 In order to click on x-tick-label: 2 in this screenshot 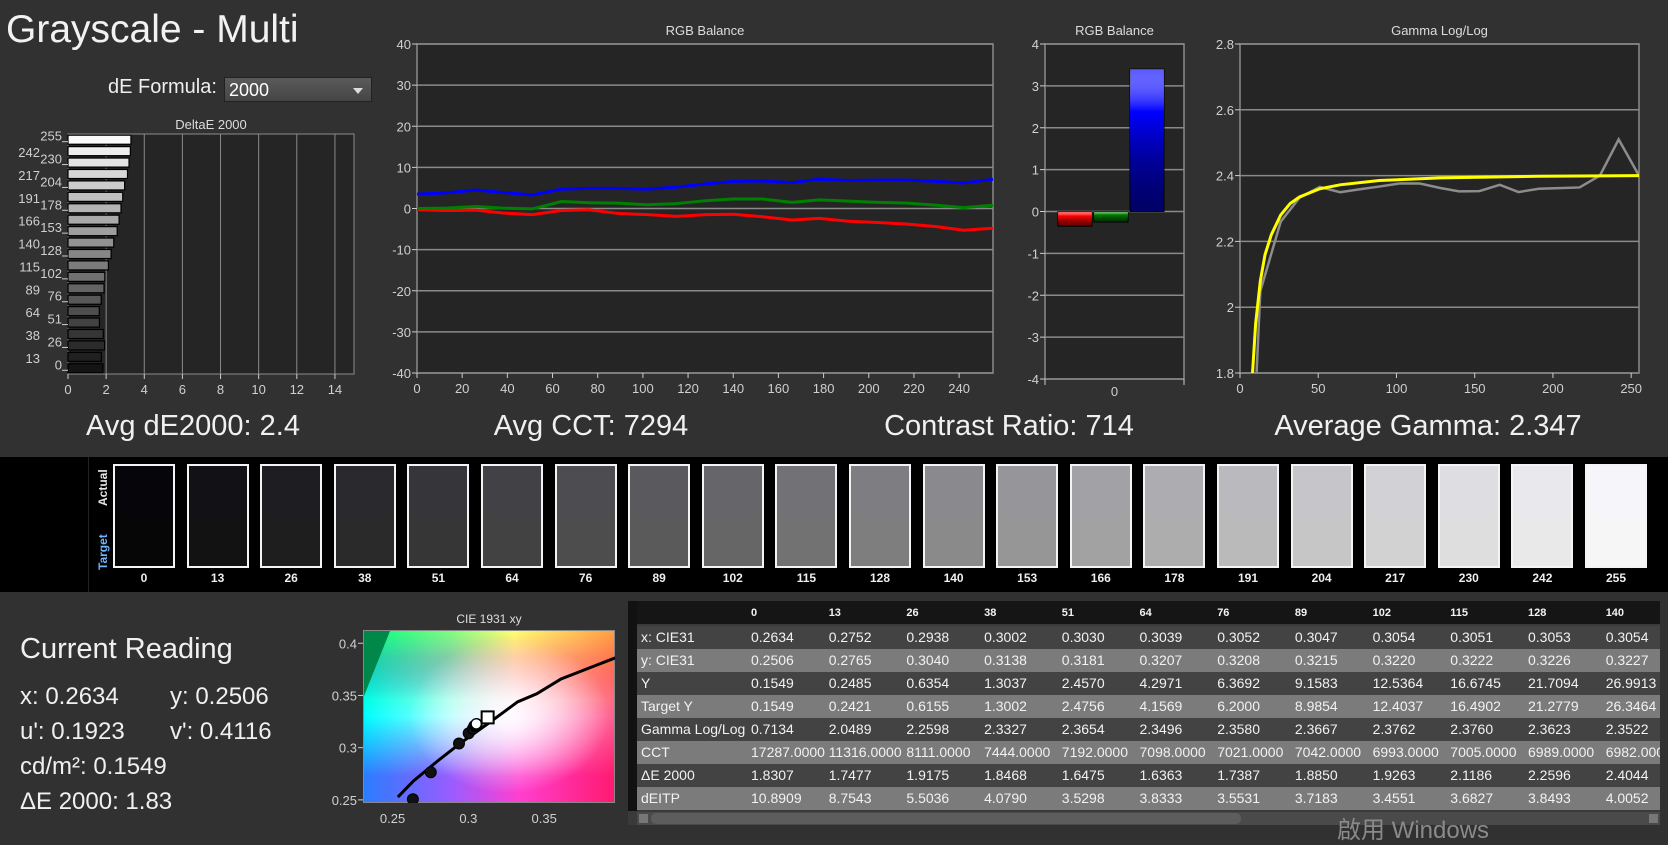, I will do `click(106, 389)`.